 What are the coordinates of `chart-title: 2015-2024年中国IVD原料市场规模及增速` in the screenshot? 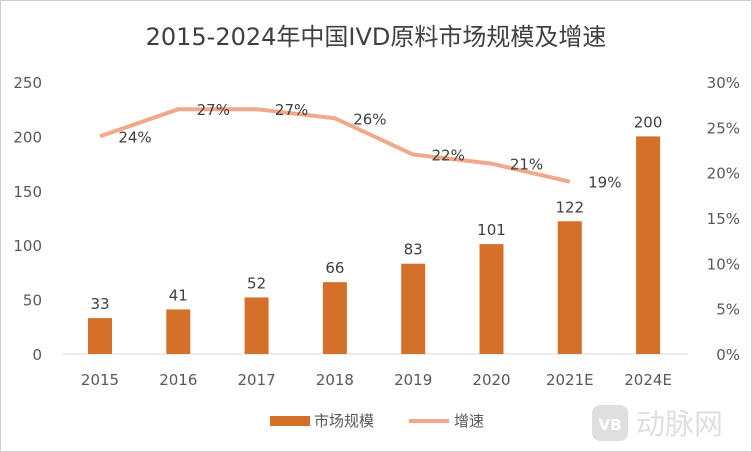 It's located at (376, 37).